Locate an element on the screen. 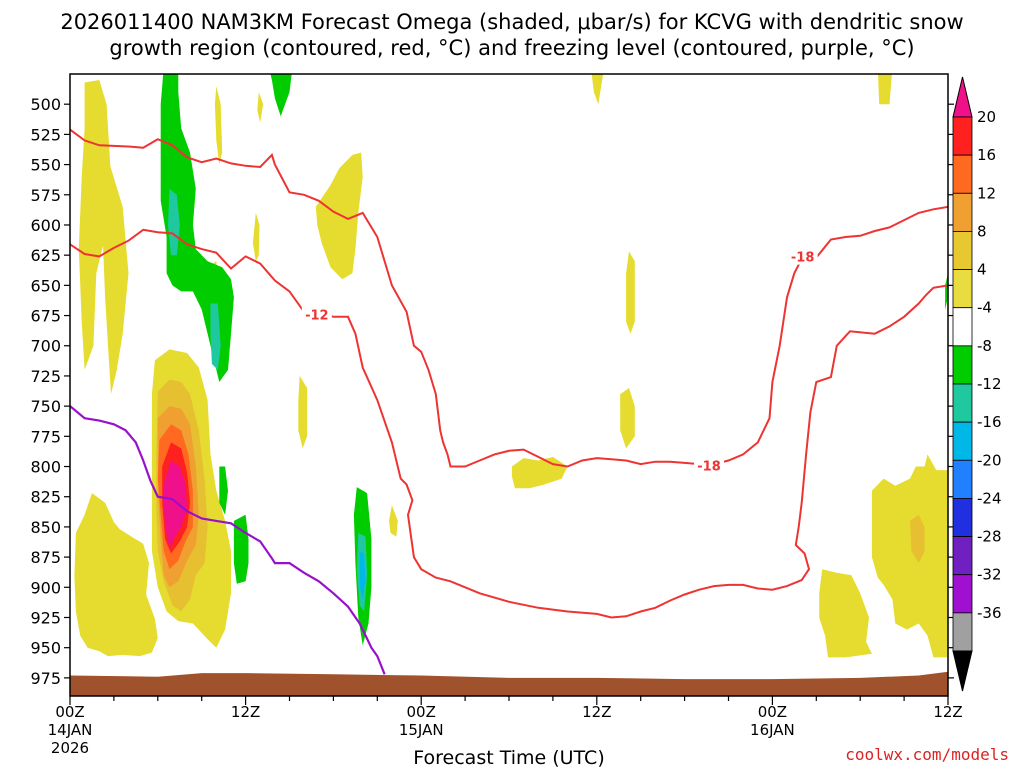  colorbar-label: -24 is located at coordinates (989, 498).